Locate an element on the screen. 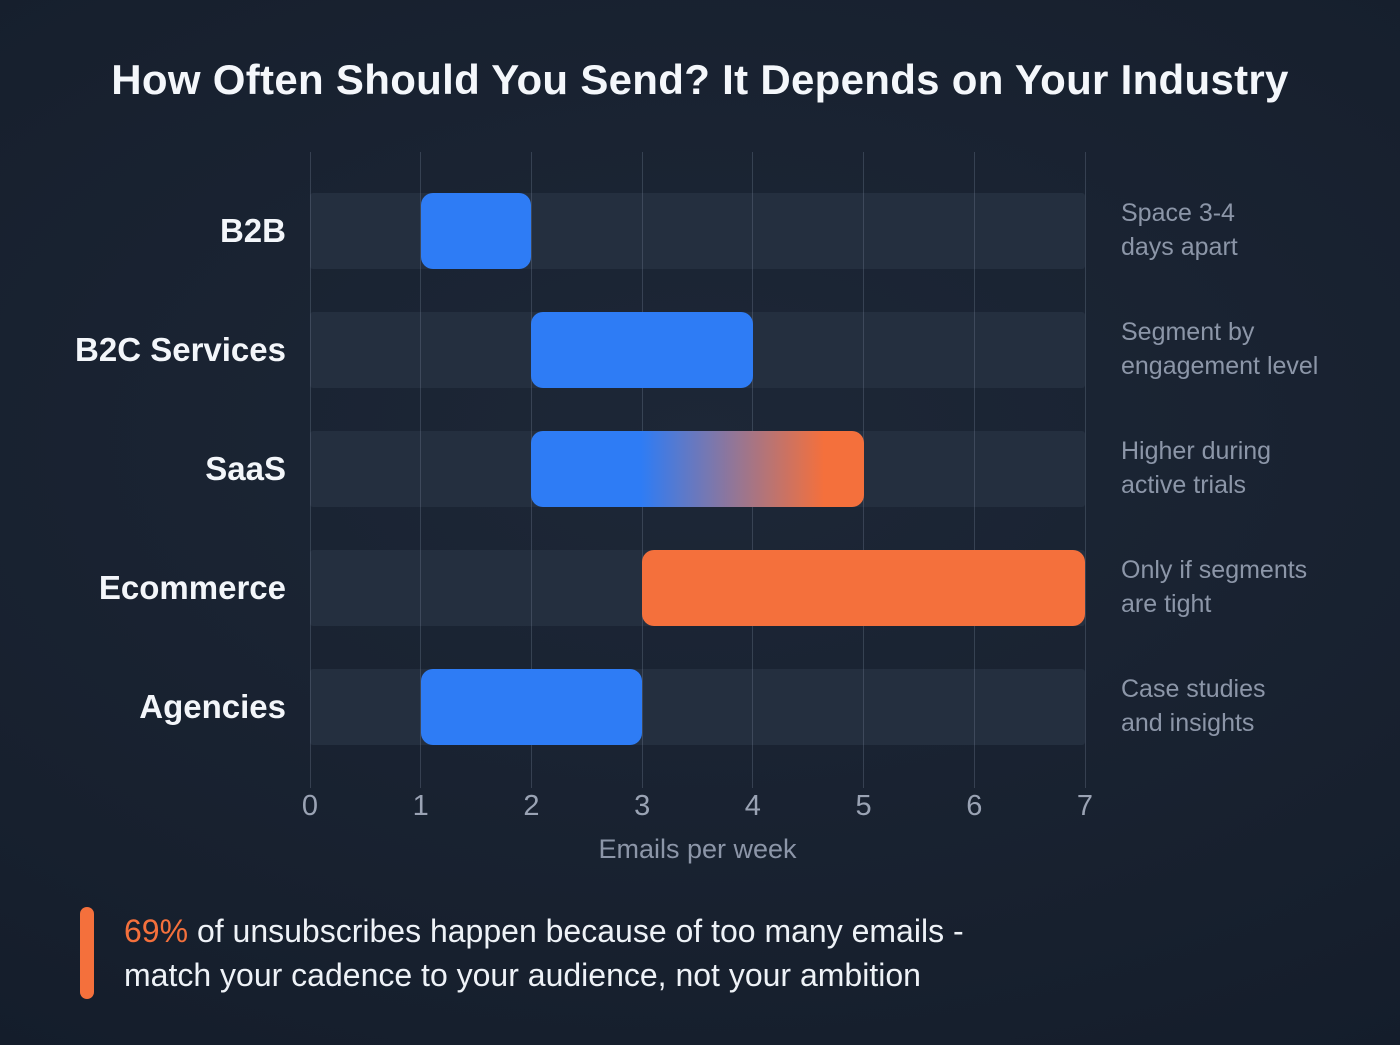  annotation-line: Only if segments is located at coordinates (1214, 569).